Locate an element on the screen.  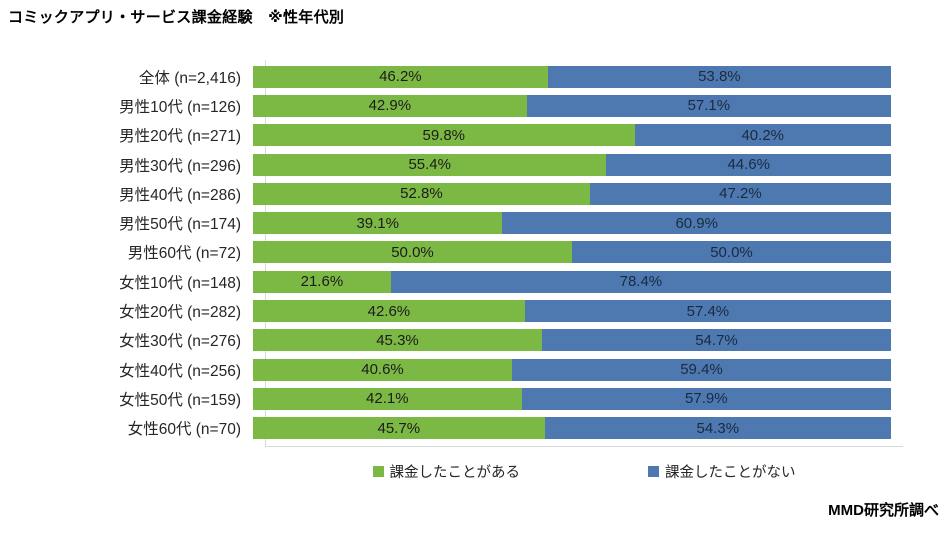
not-paid-value-label: 59.4% is located at coordinates (701, 370).